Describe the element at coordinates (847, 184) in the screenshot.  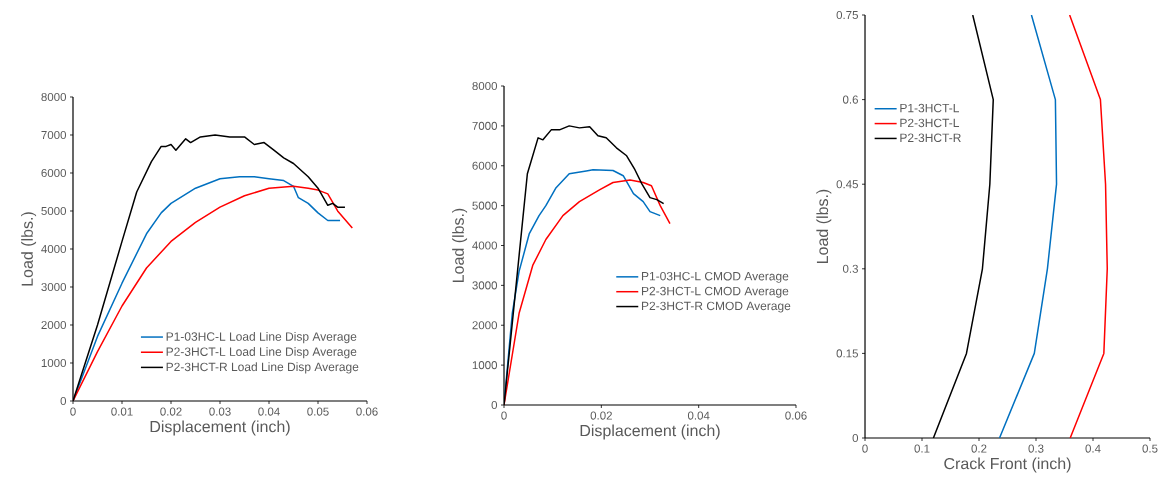
I see `y-tick-label: 0.45` at that location.